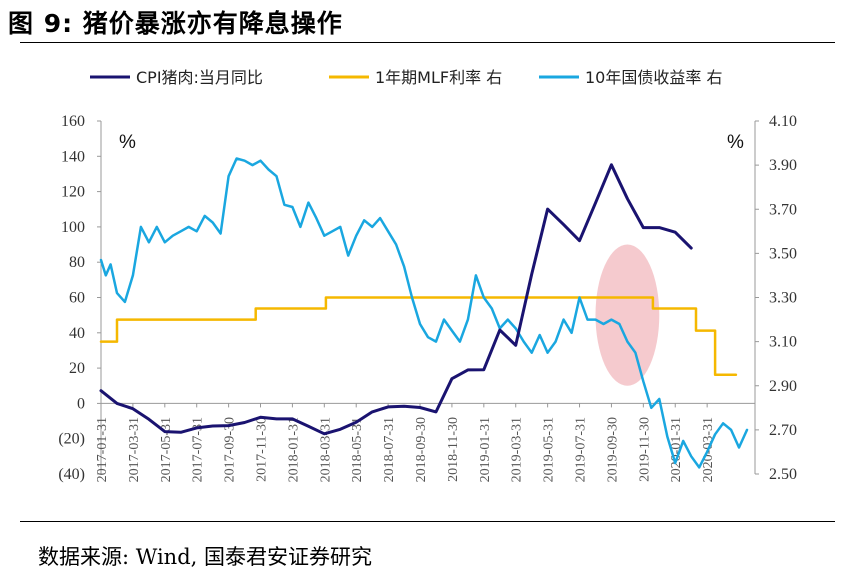 The height and width of the screenshot is (587, 841). I want to click on x-tick-label: 2019-01-31, so click(485, 449).